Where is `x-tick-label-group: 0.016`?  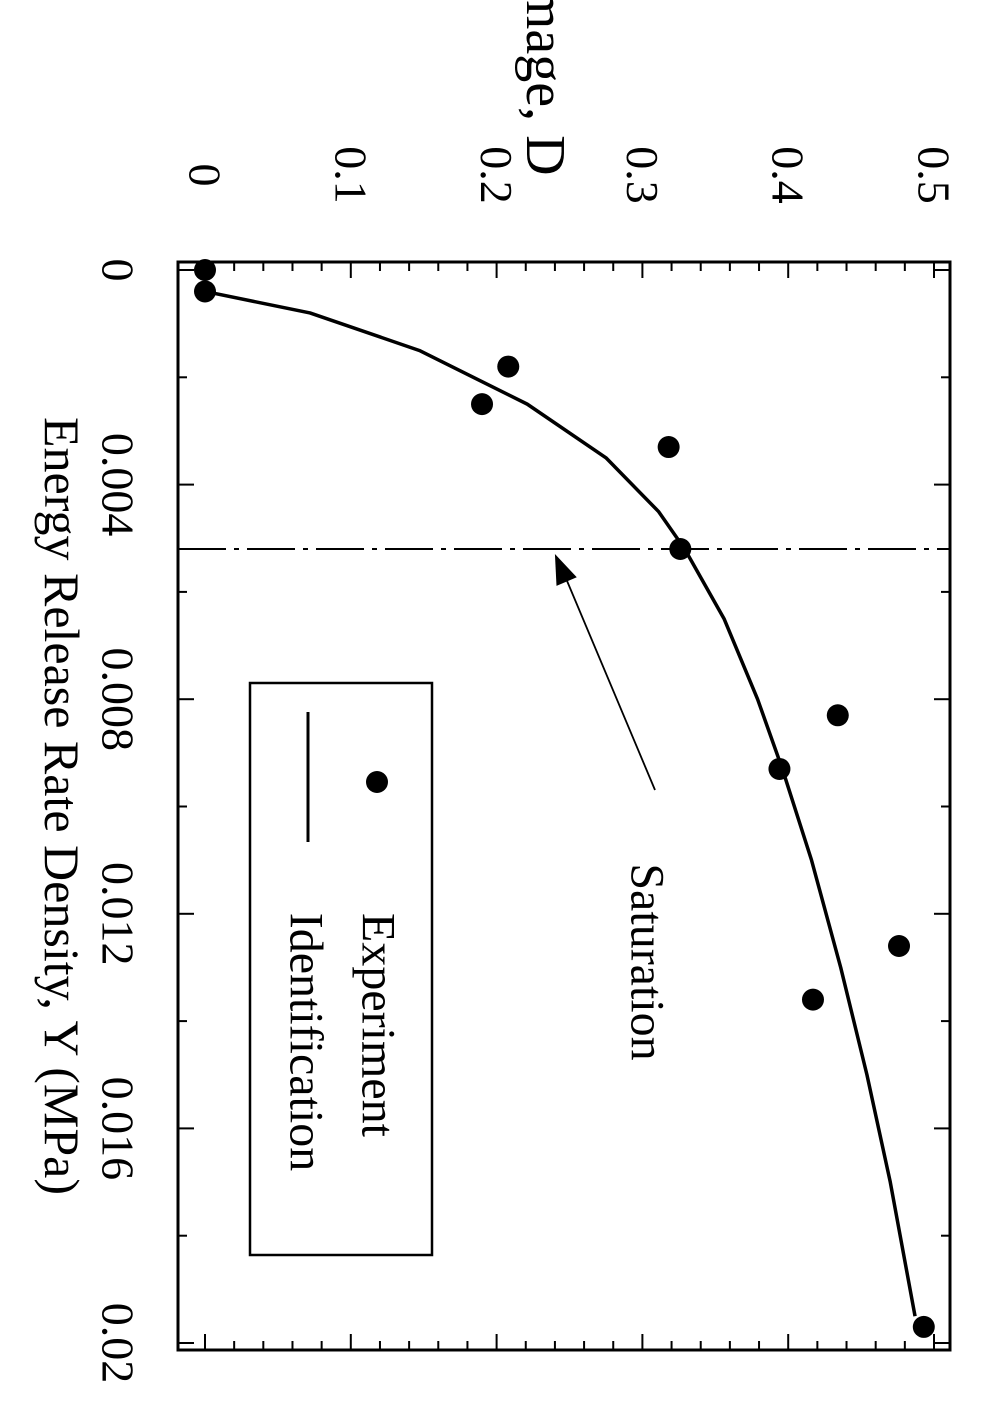 x-tick-label-group: 0.016 is located at coordinates (118, 1129).